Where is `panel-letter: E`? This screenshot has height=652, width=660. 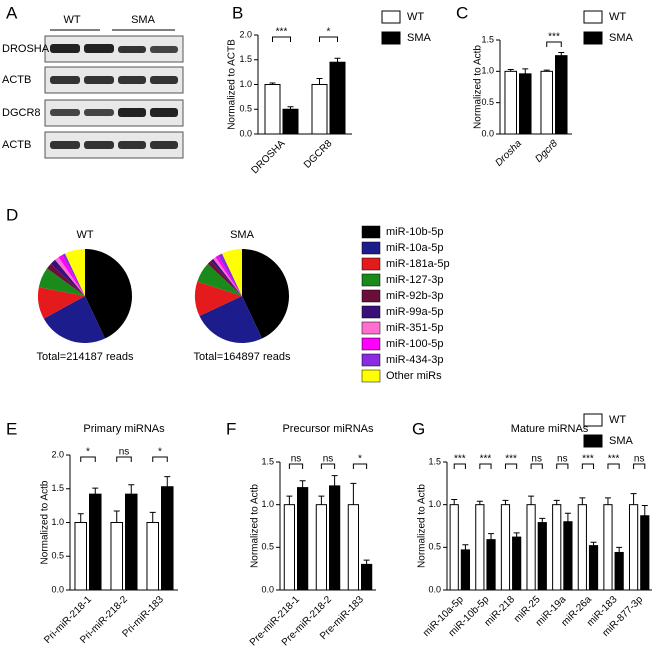
panel-letter: E is located at coordinates (11, 428).